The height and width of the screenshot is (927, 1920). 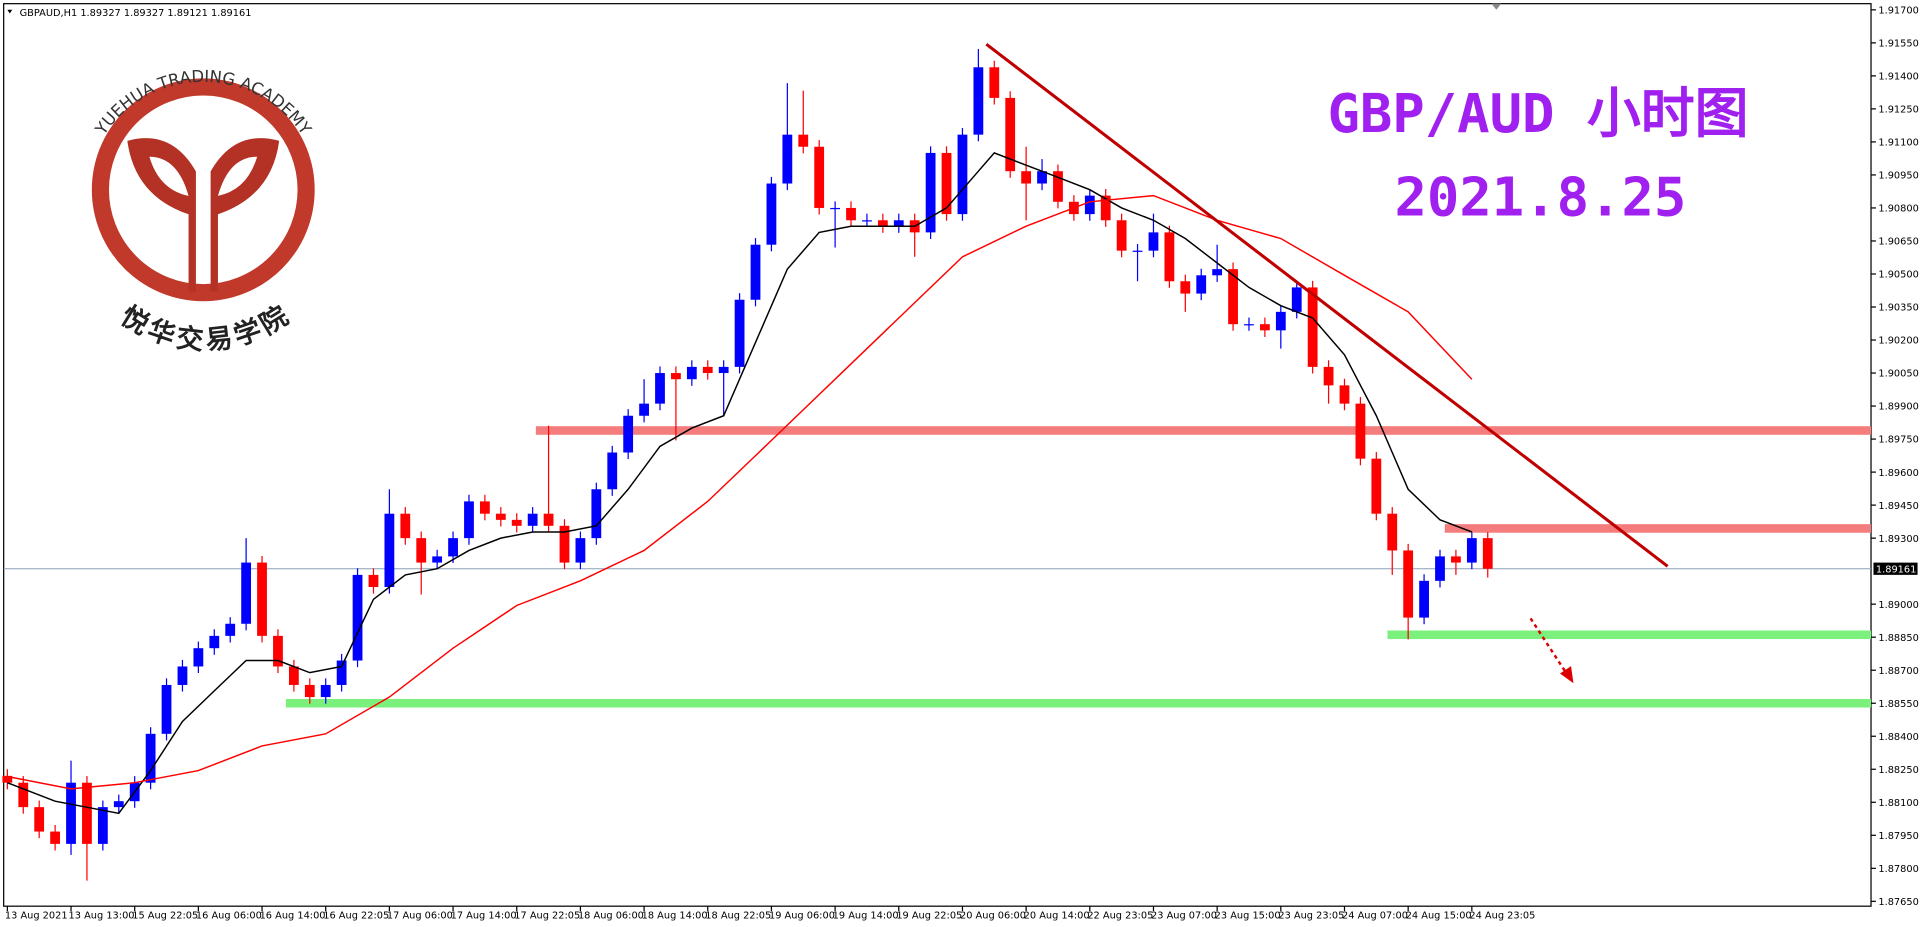 I want to click on y-tick-label: 1.87650, so click(x=1898, y=902).